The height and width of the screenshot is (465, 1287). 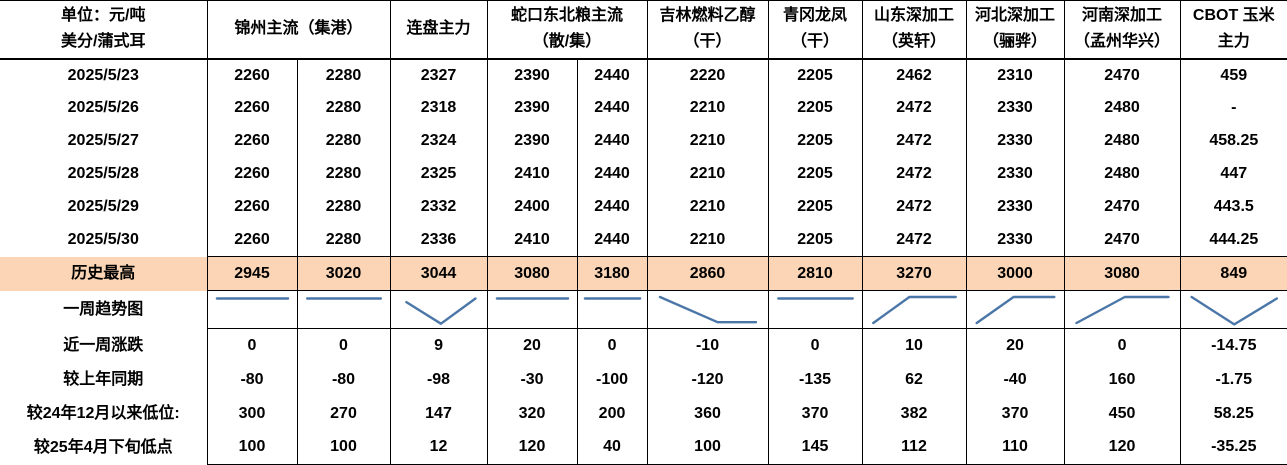 I want to click on row-label: 2025/5/26, so click(x=103, y=107).